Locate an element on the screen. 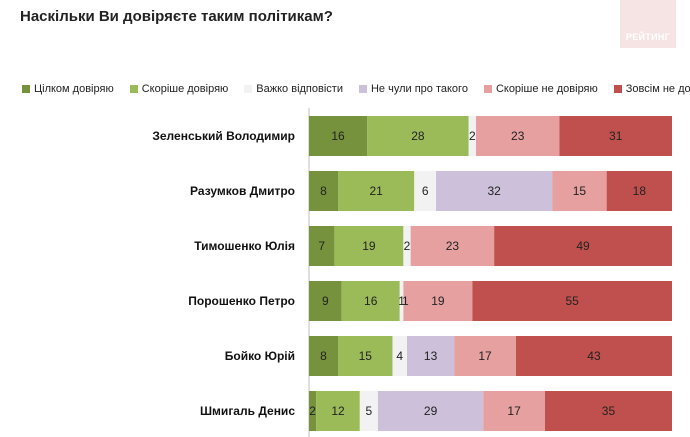  legend-label: Зовсім не довіряю is located at coordinates (657, 89).